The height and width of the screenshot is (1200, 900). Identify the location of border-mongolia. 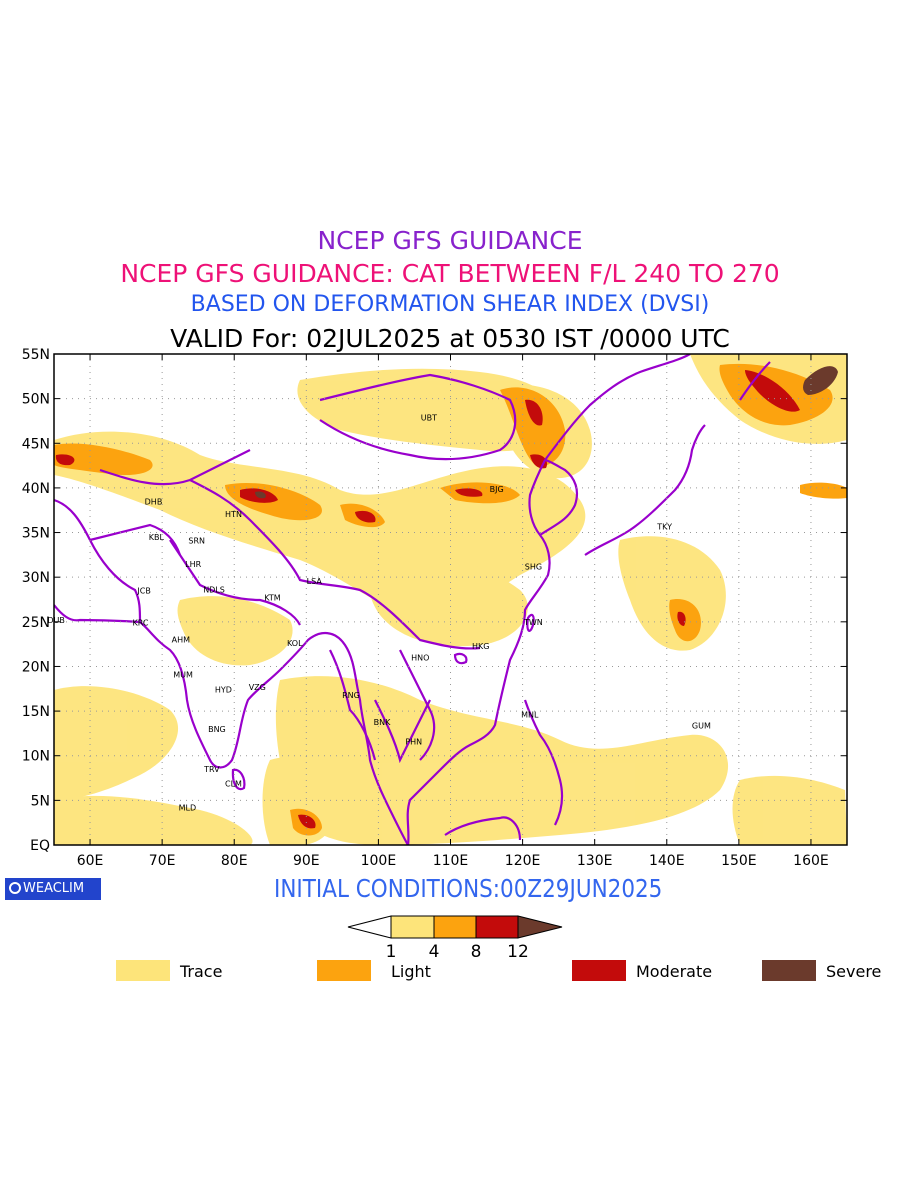
(418, 417).